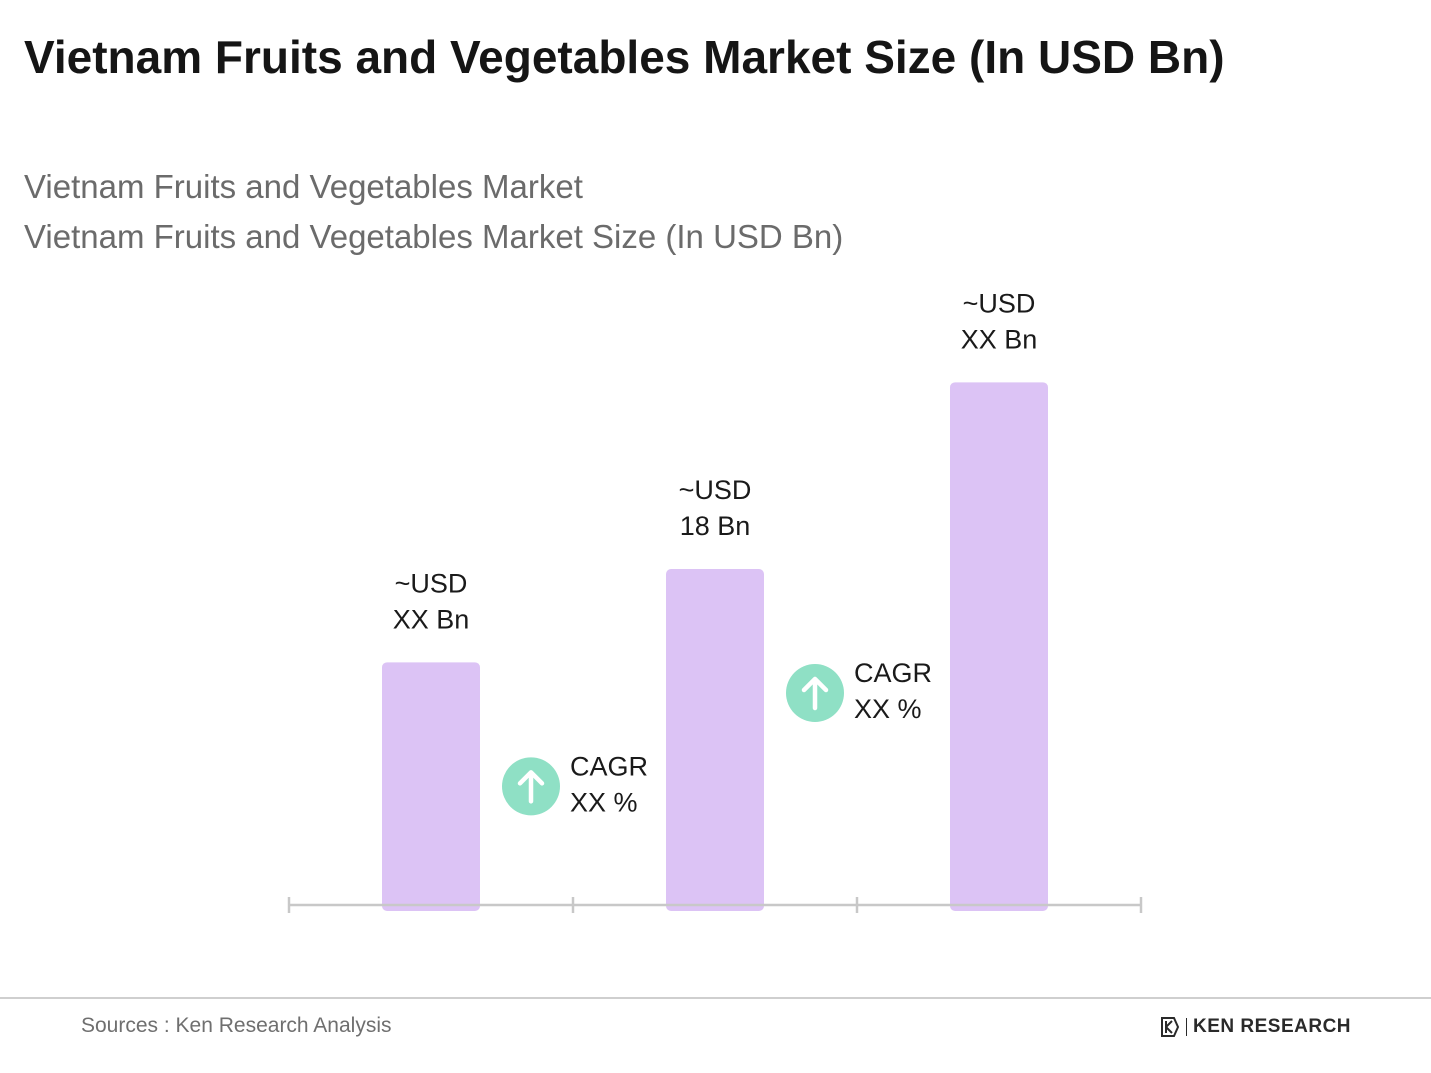 Image resolution: width=1431 pixels, height=1073 pixels. What do you see at coordinates (715, 998) in the screenshot?
I see `footer-divider` at bounding box center [715, 998].